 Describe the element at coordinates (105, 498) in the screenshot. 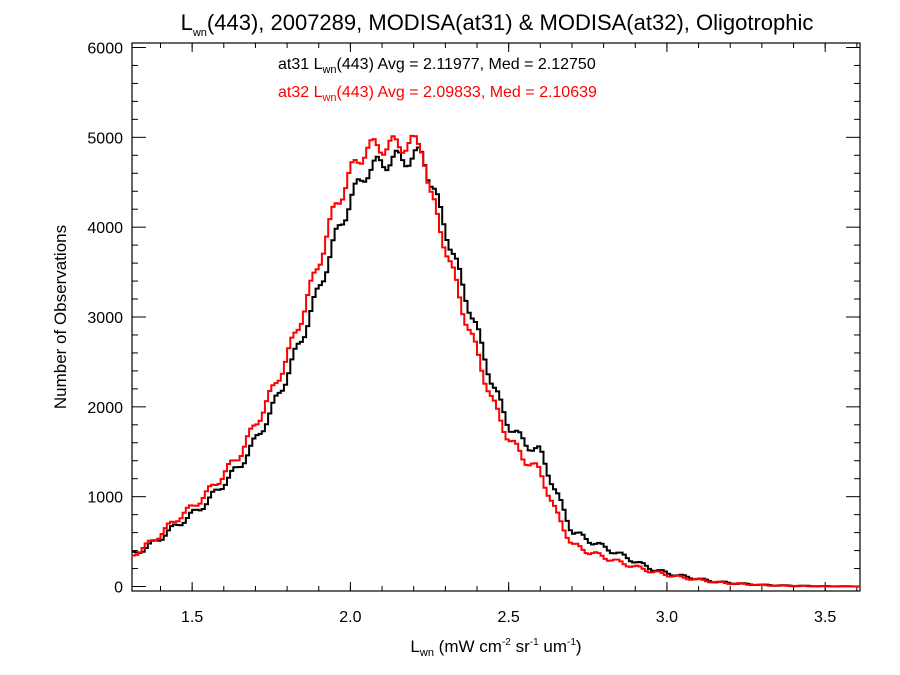

I see `y-tick-label: 1000` at that location.